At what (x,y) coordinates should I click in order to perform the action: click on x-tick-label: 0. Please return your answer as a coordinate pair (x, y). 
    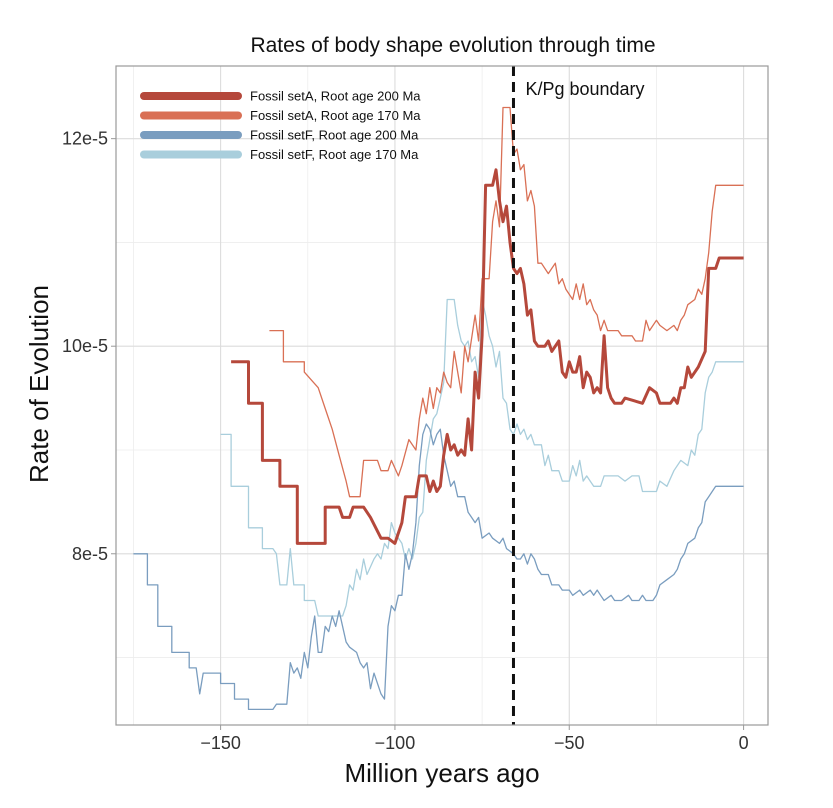
    Looking at the image, I should click on (744, 743).